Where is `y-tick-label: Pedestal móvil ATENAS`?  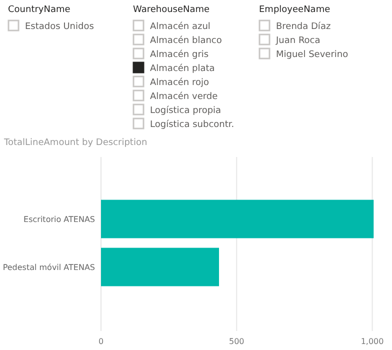
y-tick-label: Pedestal móvil ATENAS is located at coordinates (48, 267).